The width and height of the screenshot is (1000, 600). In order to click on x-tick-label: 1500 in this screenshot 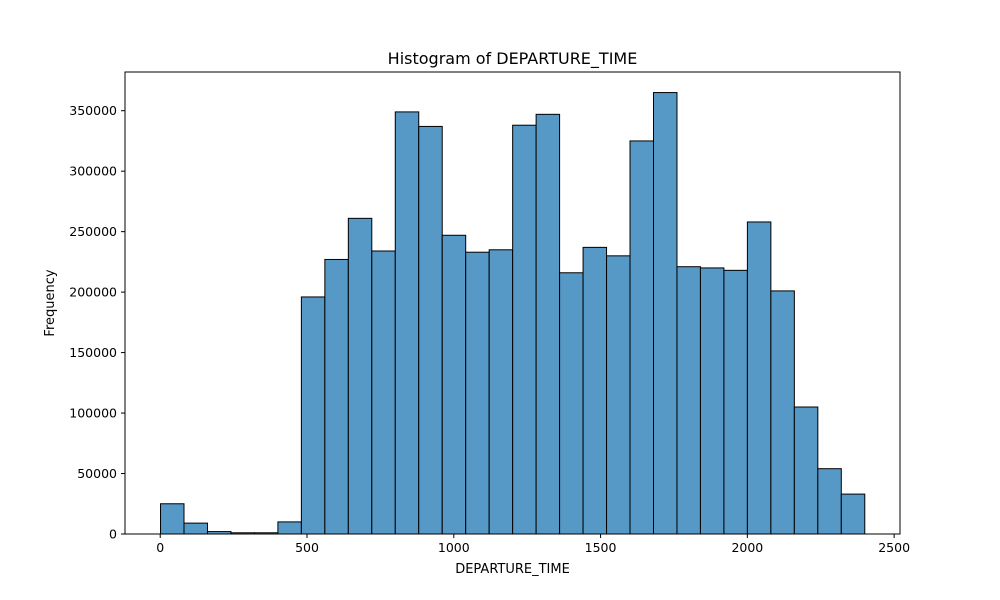, I will do `click(601, 547)`.